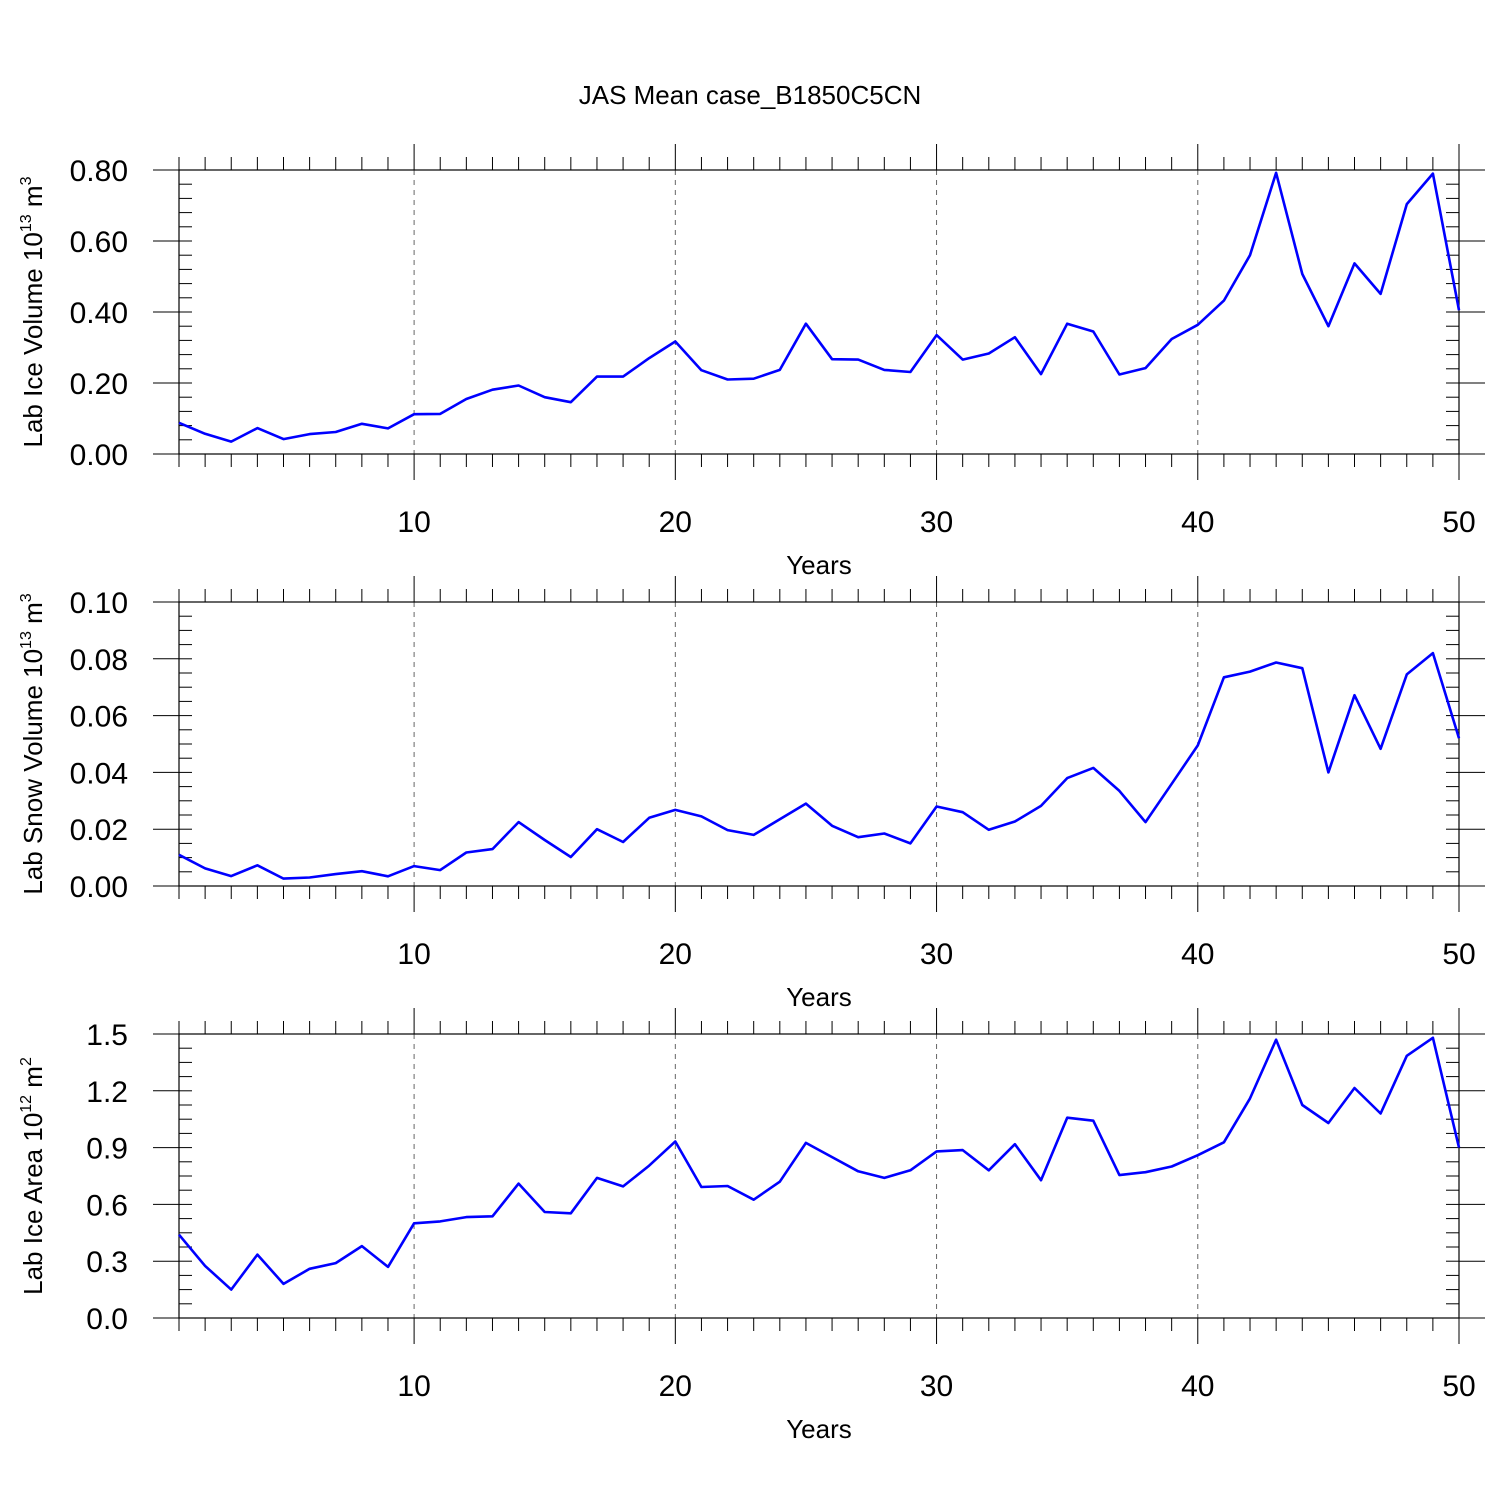 Image resolution: width=1500 pixels, height=1500 pixels. Describe the element at coordinates (107, 1092) in the screenshot. I see `y-tick-label: 1.2` at that location.